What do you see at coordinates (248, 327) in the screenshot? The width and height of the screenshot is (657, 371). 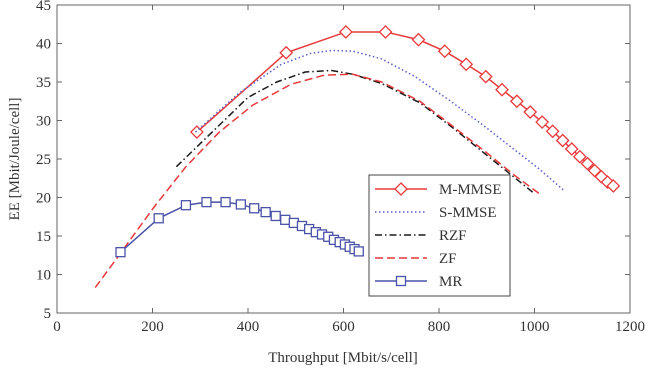 I see `x-tick-label: 400` at bounding box center [248, 327].